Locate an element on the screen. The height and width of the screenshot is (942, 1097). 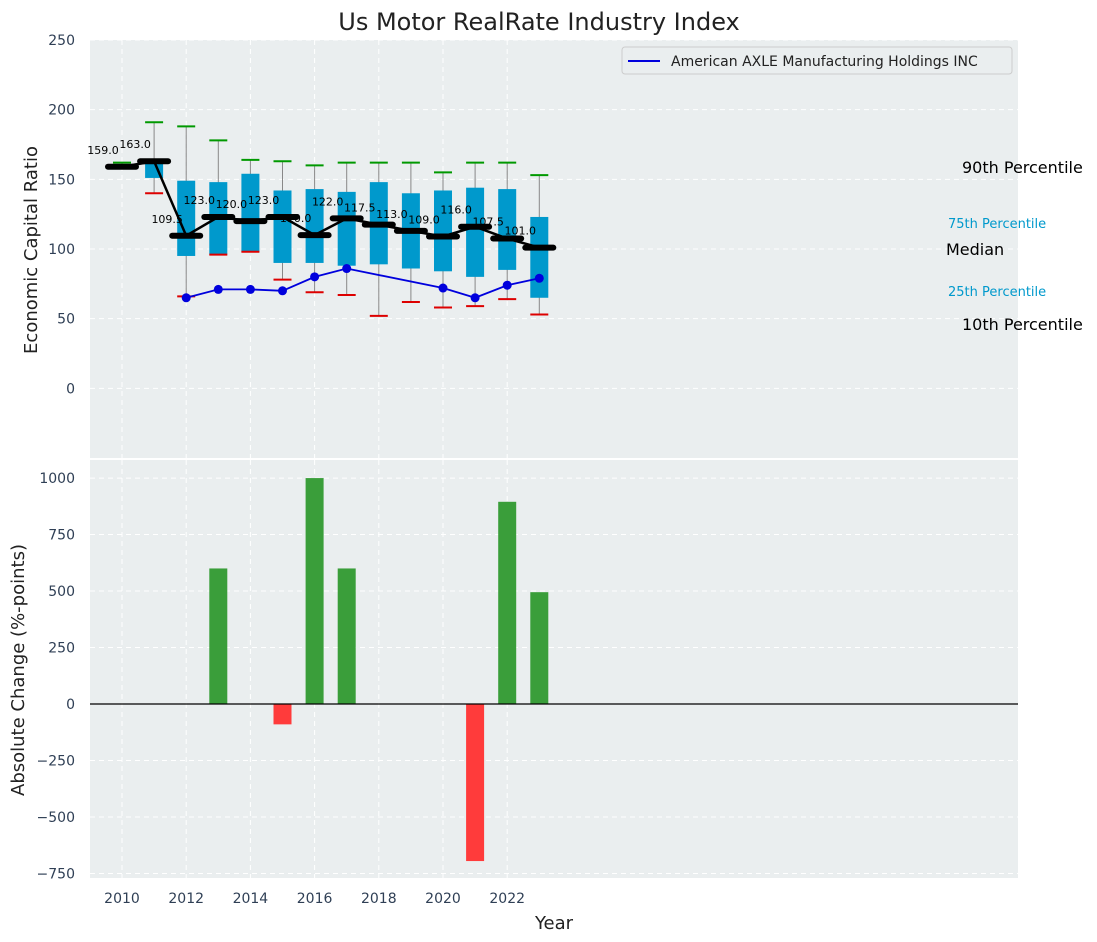
median-value-label: 159.0 is located at coordinates (103, 150).